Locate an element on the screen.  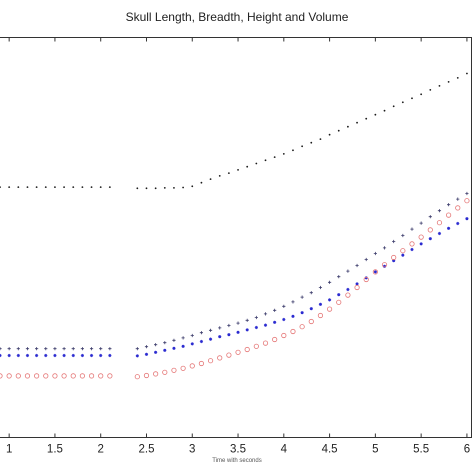
x-tick-label: 4 is located at coordinates (284, 450).